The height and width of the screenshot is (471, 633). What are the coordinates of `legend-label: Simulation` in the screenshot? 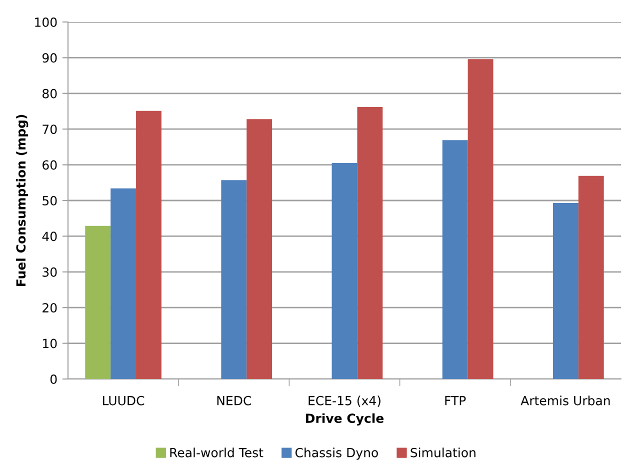 It's located at (443, 453).